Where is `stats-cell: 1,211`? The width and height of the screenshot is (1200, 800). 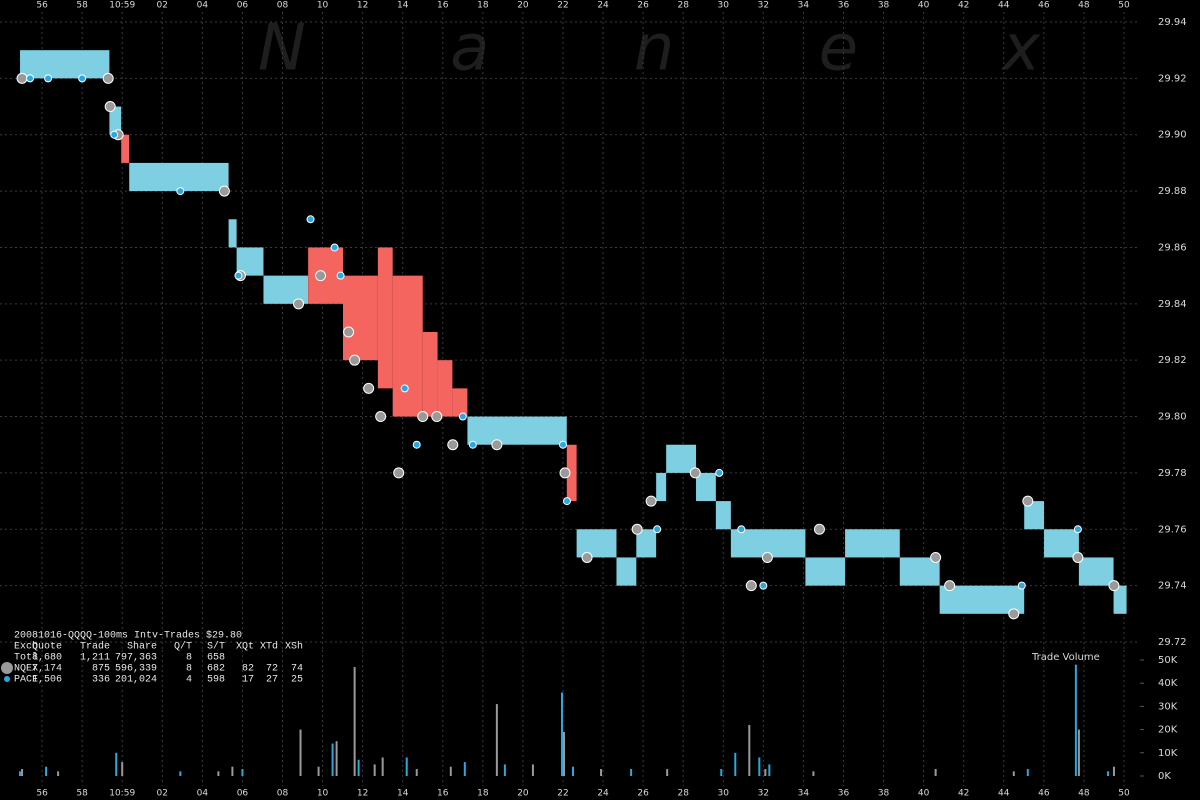 stats-cell: 1,211 is located at coordinates (95, 658).